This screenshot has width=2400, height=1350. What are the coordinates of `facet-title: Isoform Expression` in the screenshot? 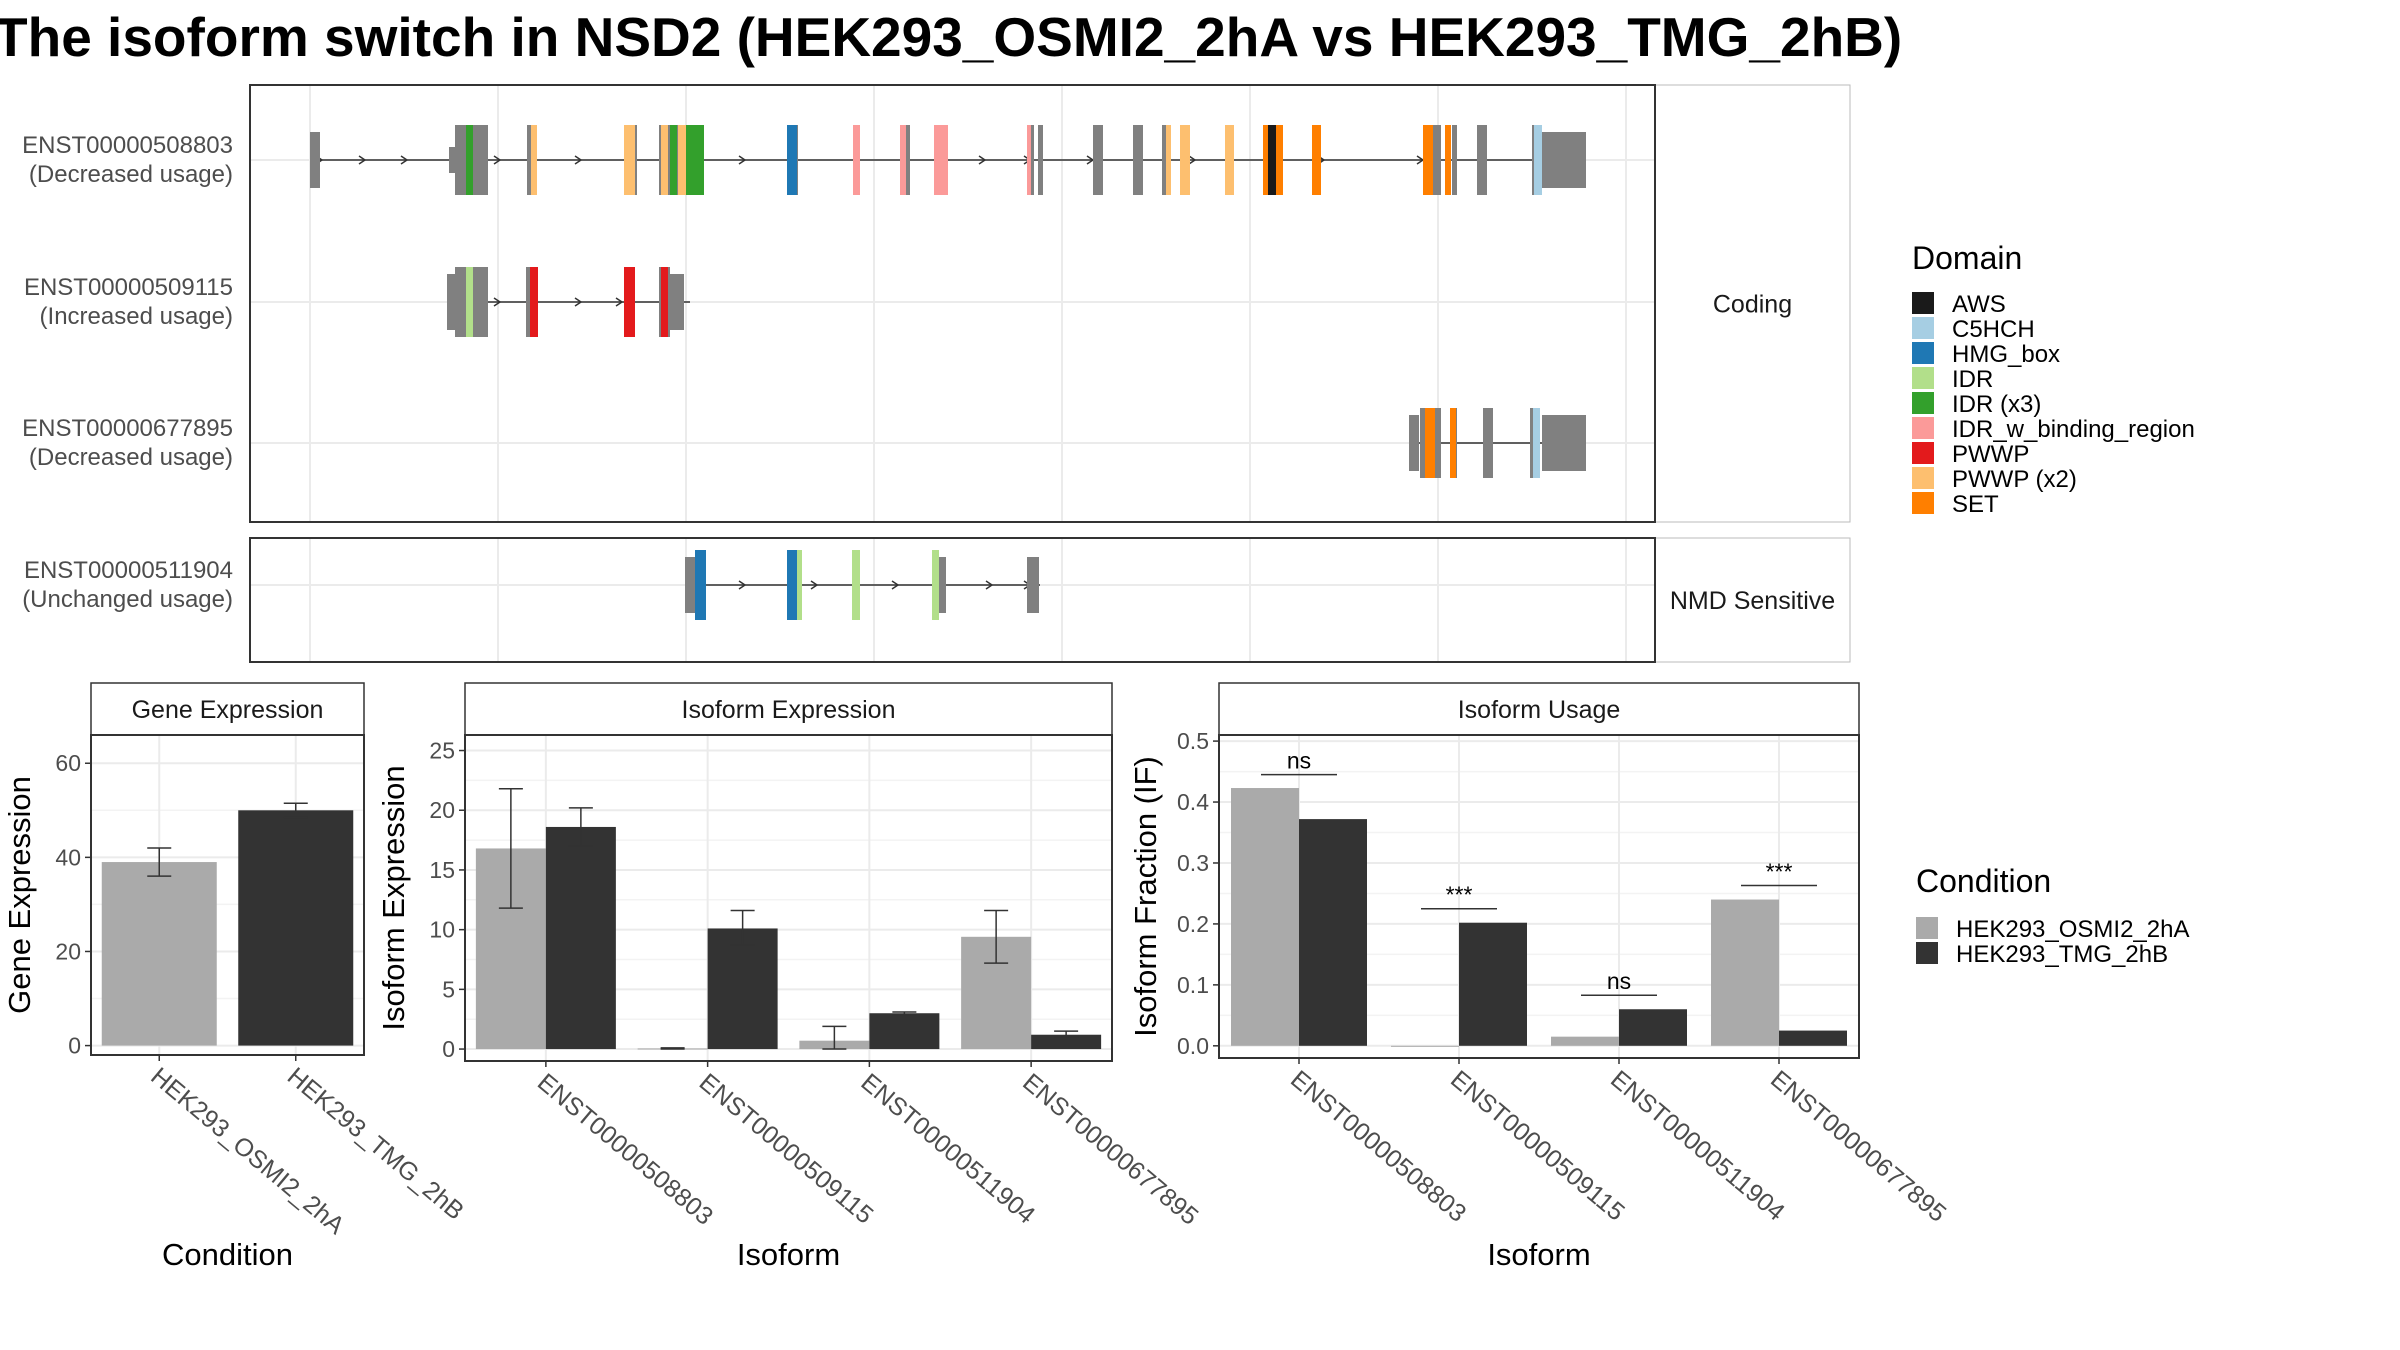 It's located at (789, 710).